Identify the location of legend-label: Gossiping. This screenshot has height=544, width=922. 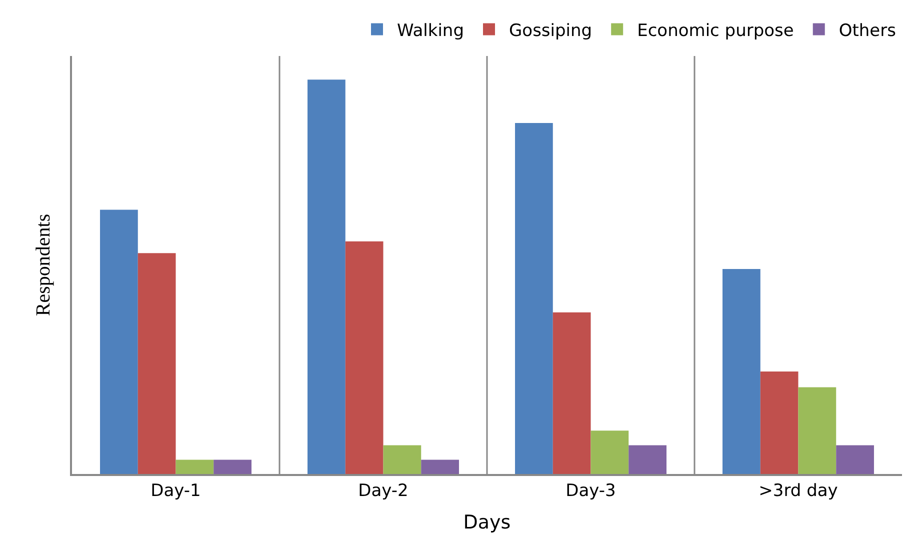
(550, 30).